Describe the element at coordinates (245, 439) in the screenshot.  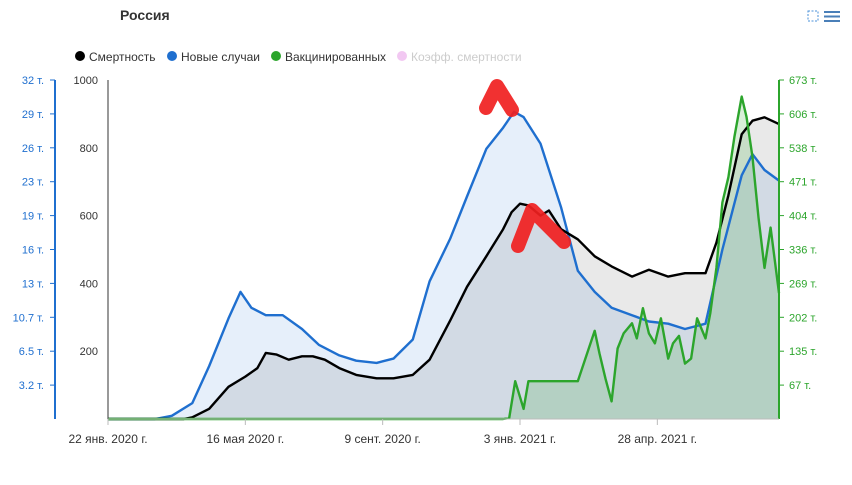
I see `x-axis-tick-label: 16 мая 2020 г.` at that location.